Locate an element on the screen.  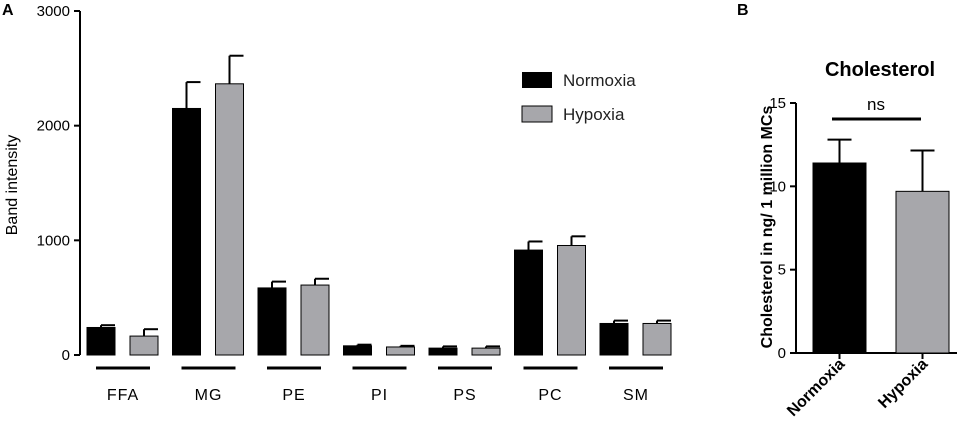
bar-pe-normoxia is located at coordinates (272, 321).